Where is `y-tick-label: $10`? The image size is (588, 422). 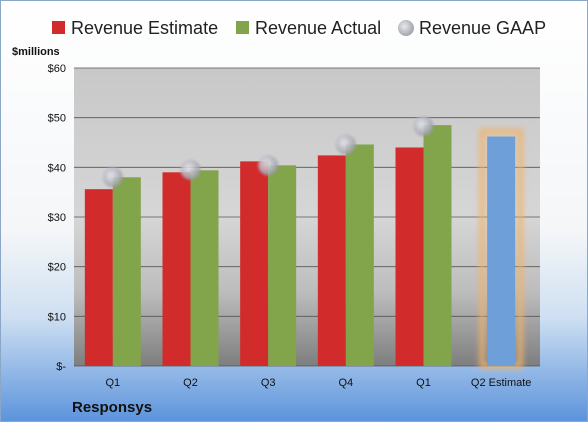 y-tick-label: $10 is located at coordinates (57, 317).